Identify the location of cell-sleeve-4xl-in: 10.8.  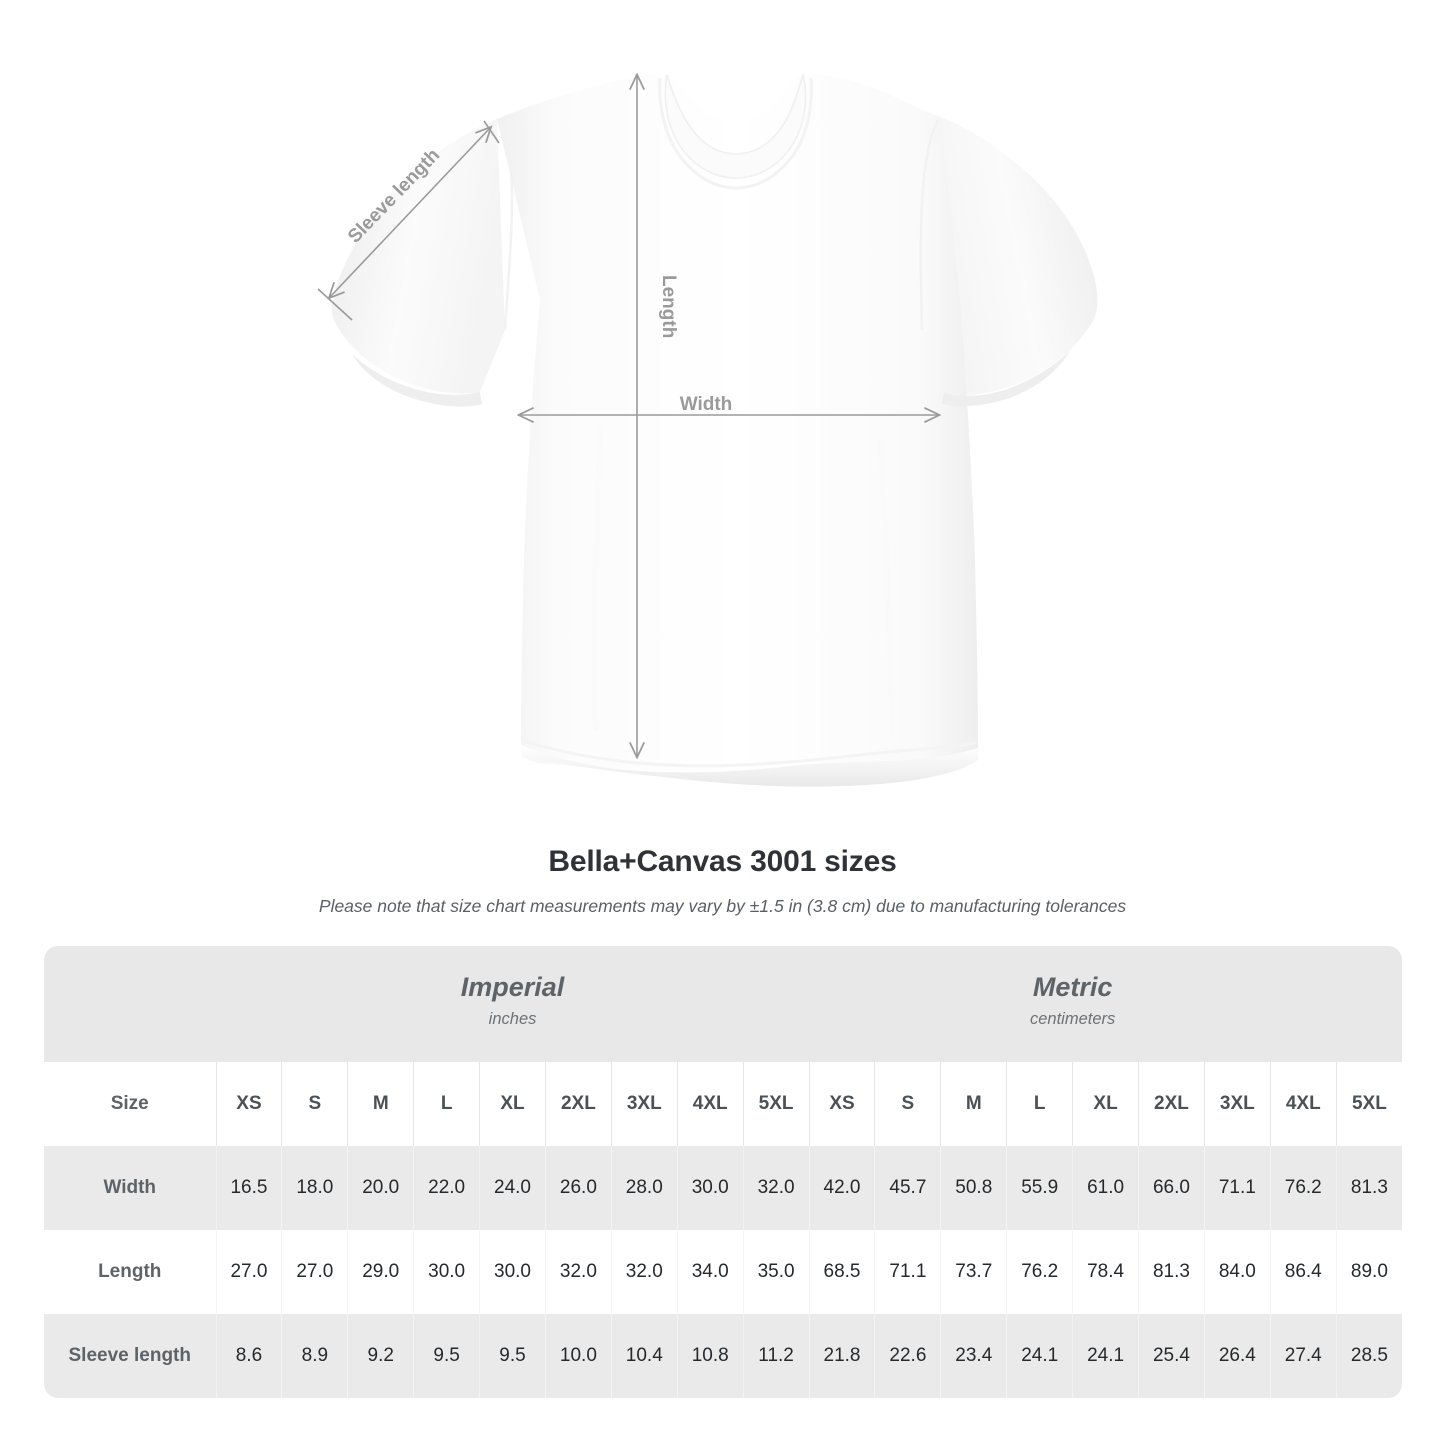
(710, 1356).